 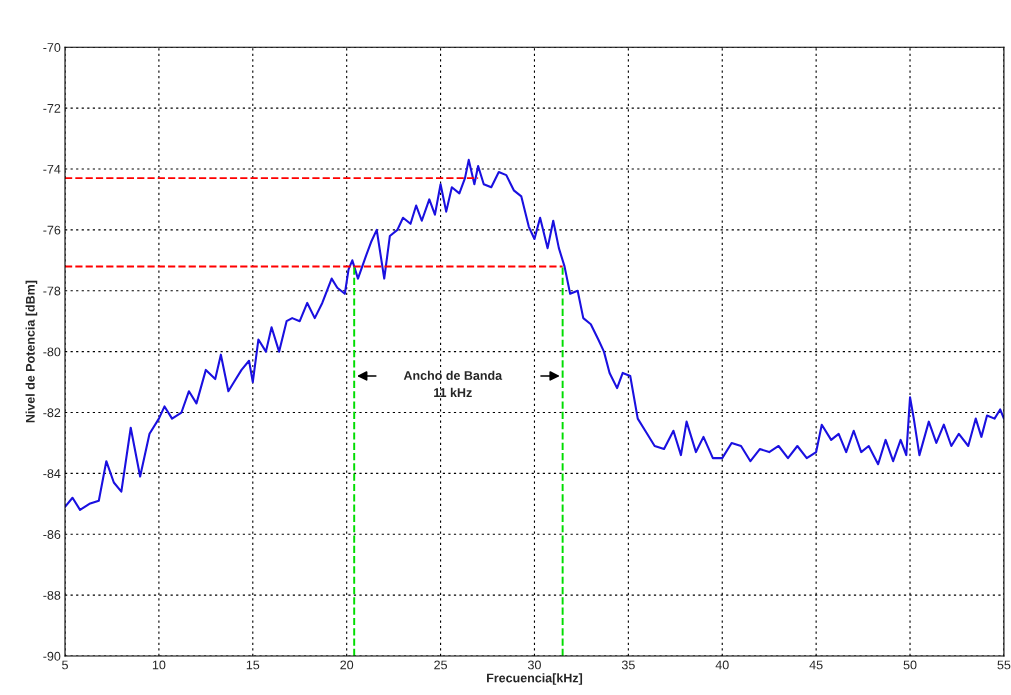 I want to click on y-axis-title: Nivel de Potencia [dBm], so click(x=31, y=351).